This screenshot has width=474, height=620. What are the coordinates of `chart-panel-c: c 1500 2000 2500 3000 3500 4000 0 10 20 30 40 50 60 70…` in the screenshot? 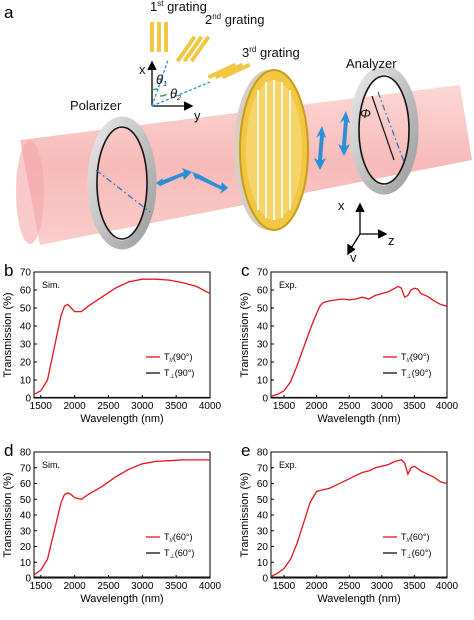 It's located at (349, 343).